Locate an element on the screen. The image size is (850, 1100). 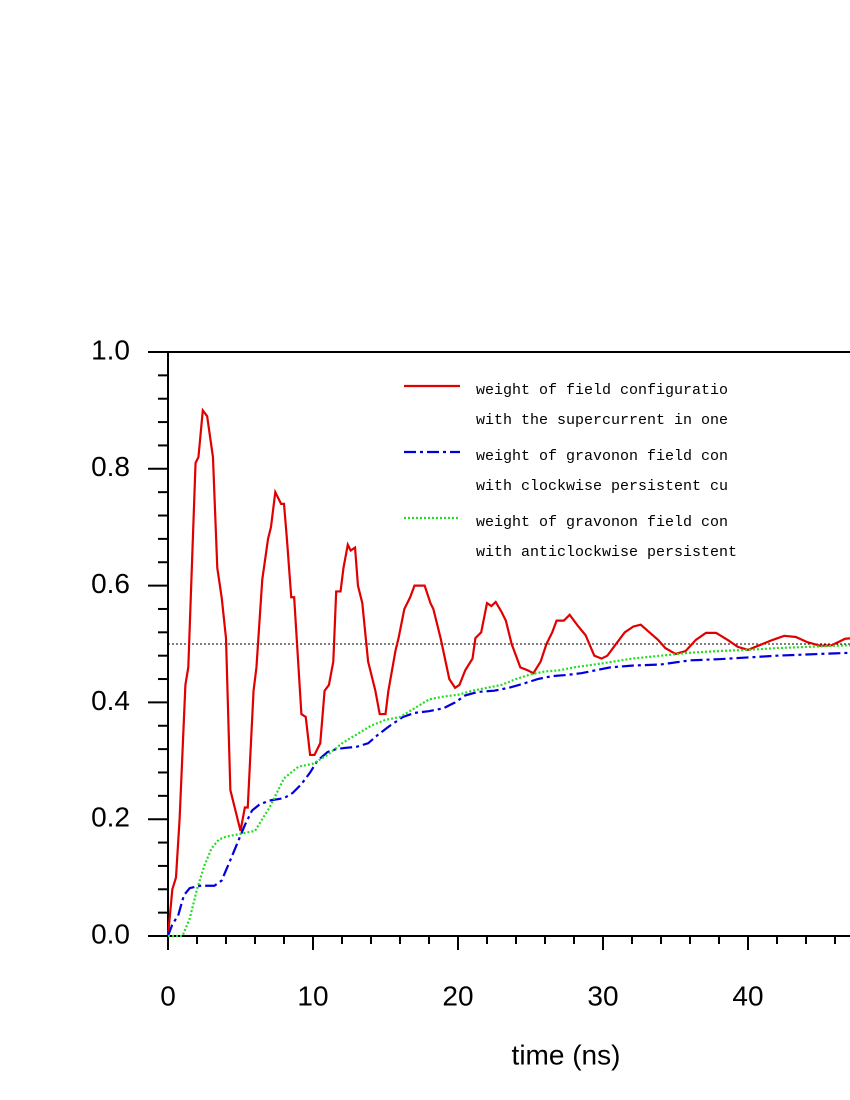
x-tick-label: 10 is located at coordinates (312, 995).